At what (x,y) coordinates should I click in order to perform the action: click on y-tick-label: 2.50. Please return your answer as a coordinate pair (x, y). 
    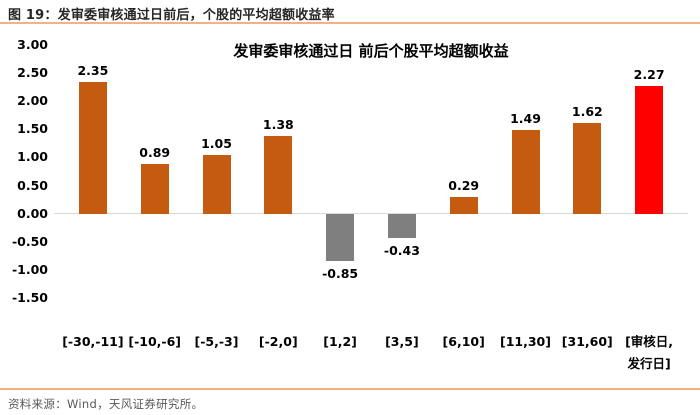
    Looking at the image, I should click on (32, 73).